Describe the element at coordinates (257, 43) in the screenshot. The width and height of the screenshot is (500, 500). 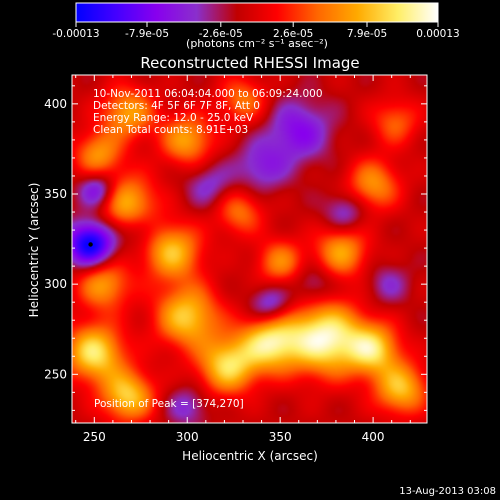
I see `colorbar-units: (photons cm⁻² s⁻¹ asec⁻²)` at that location.